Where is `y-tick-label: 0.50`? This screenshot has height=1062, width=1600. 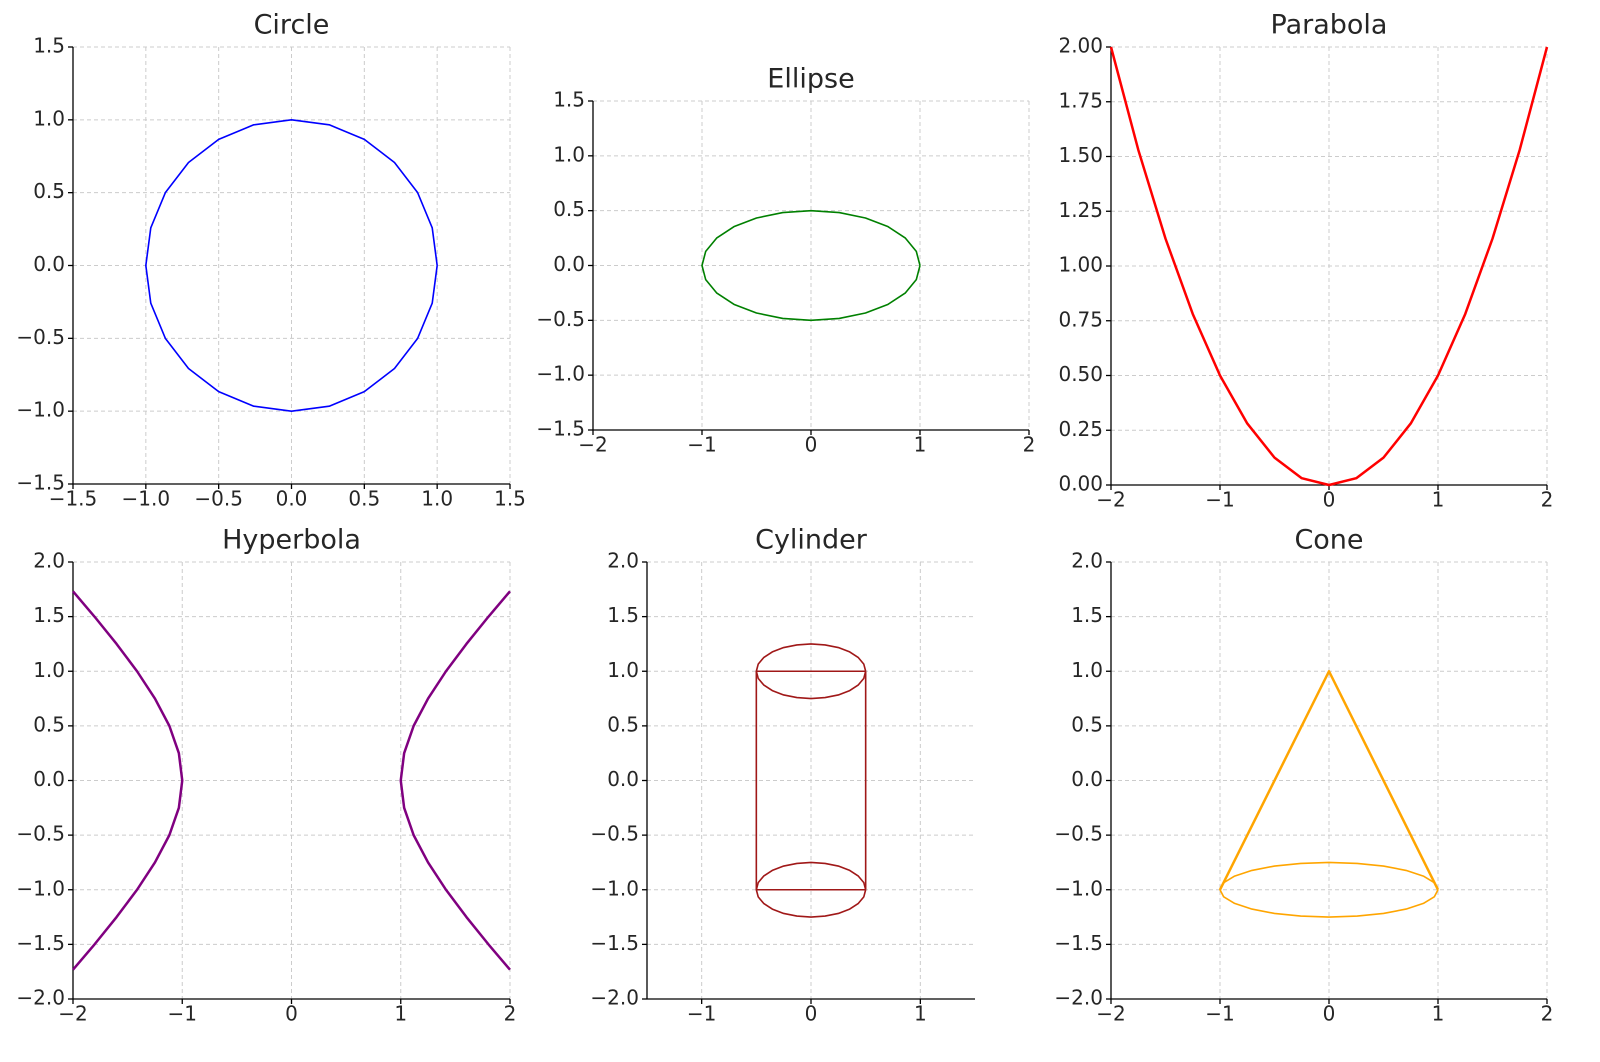 y-tick-label: 0.50 is located at coordinates (1080, 374).